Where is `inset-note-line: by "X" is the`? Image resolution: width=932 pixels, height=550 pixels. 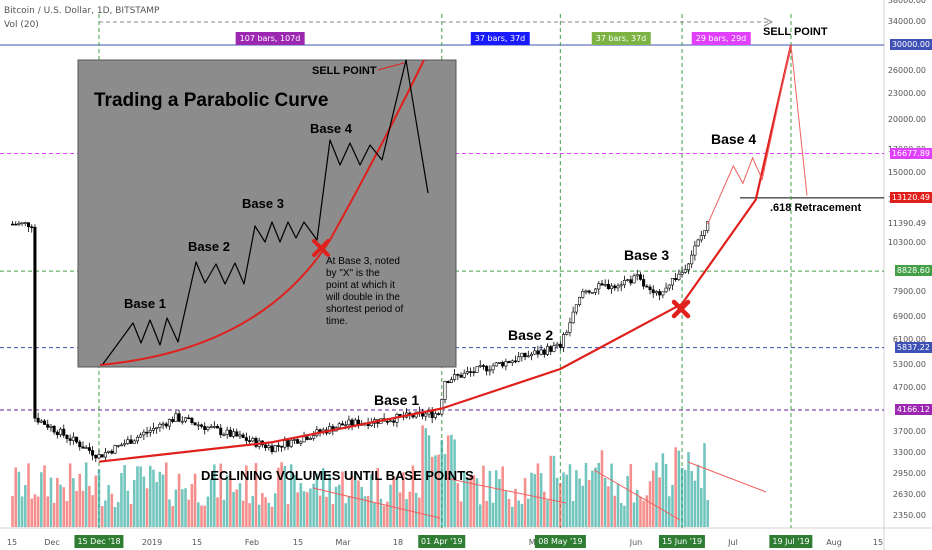 inset-note-line: by "X" is the is located at coordinates (353, 273).